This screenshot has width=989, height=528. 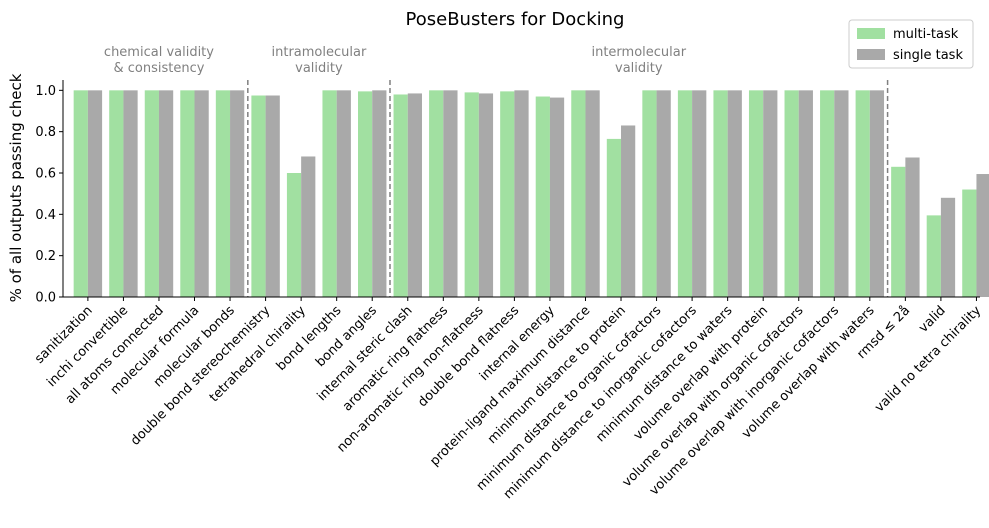 I want to click on chart-title: PoseBusters for Docking, so click(x=515, y=19).